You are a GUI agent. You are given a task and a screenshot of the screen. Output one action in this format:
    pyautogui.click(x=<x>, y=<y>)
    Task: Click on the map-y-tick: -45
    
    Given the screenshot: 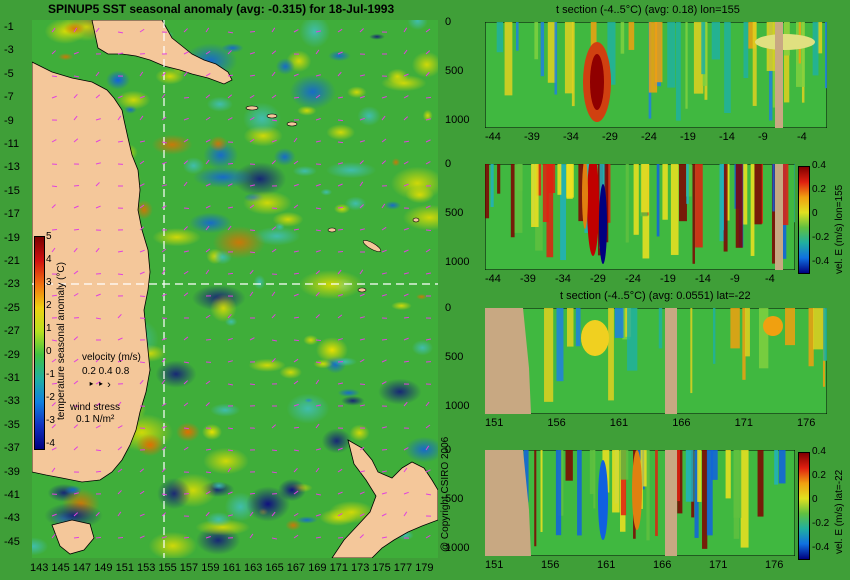 What is the action you would take?
    pyautogui.click(x=12, y=541)
    